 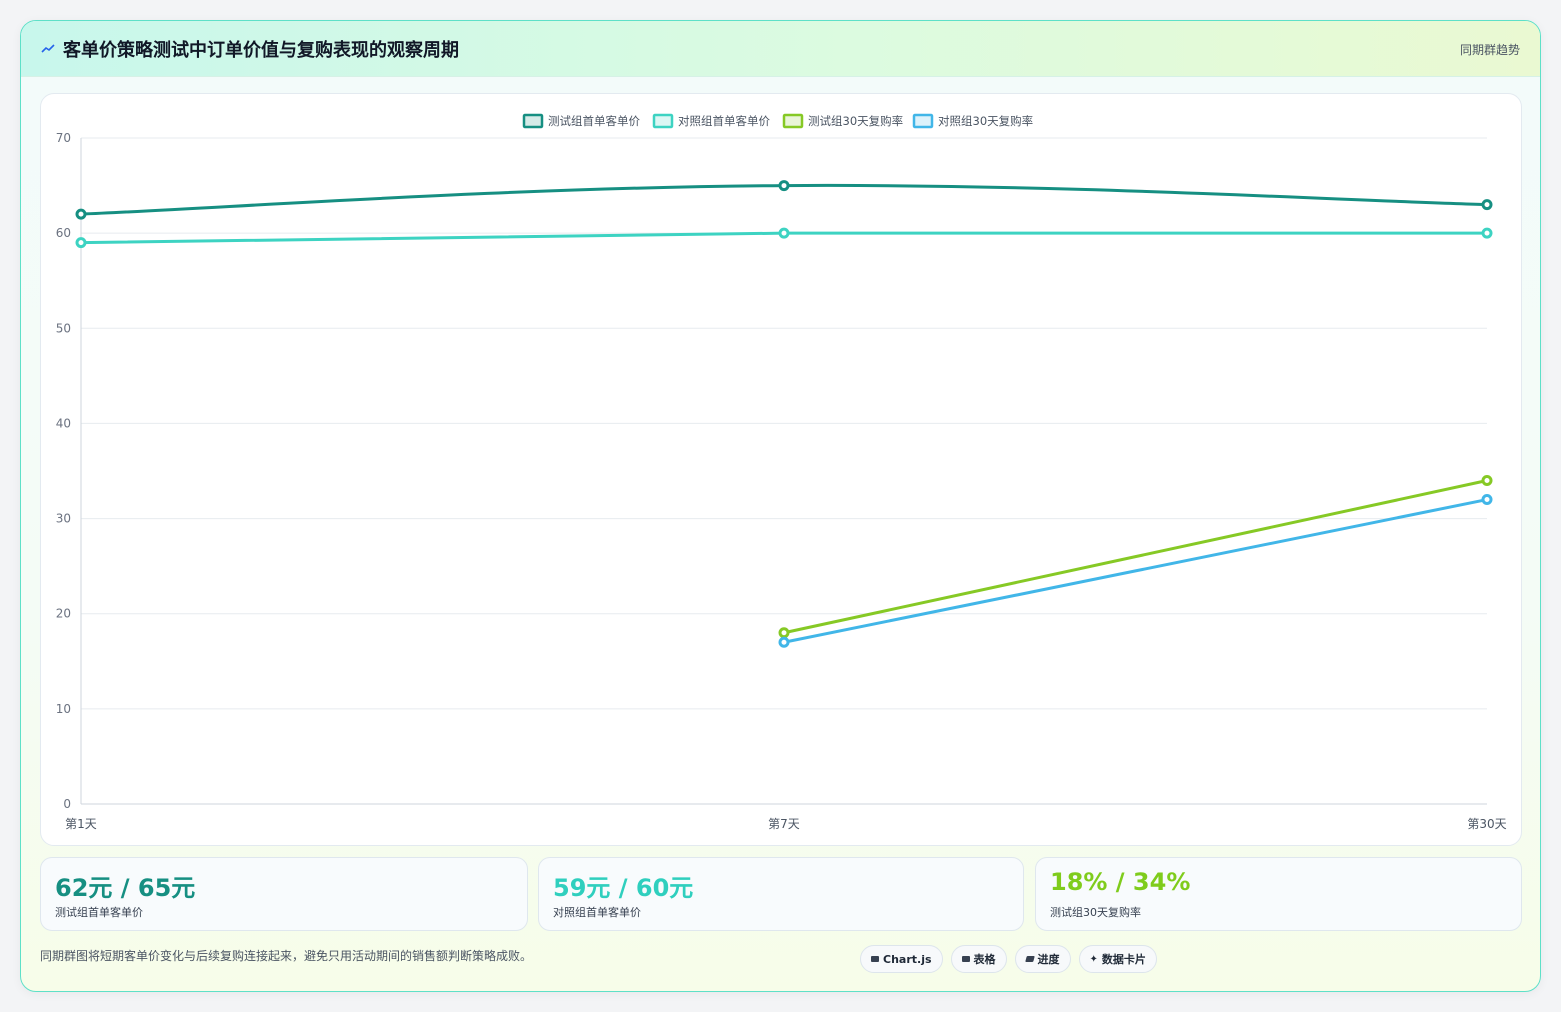 What do you see at coordinates (63, 328) in the screenshot?
I see `y-tick-label: 50` at bounding box center [63, 328].